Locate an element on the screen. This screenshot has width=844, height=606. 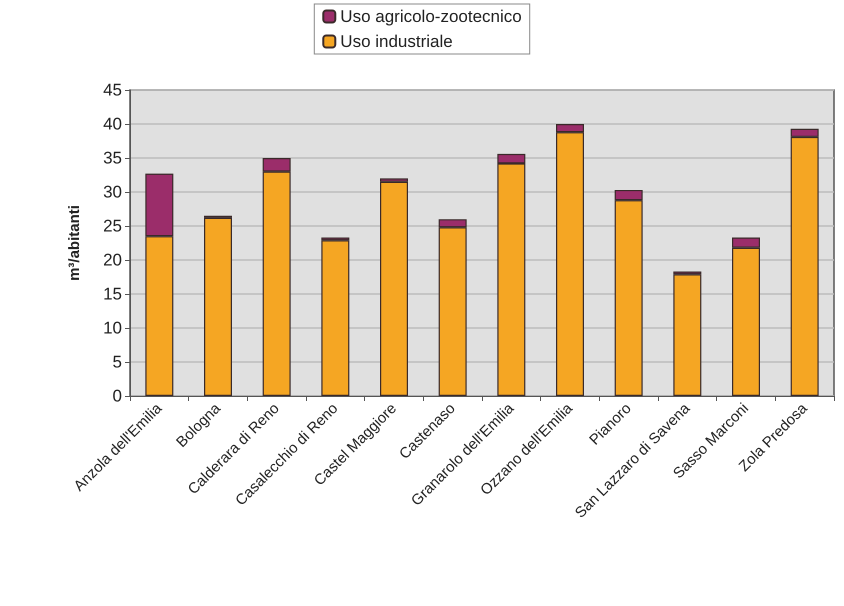
legend-label: Uso agricolo-zootecnico is located at coordinates (431, 16).